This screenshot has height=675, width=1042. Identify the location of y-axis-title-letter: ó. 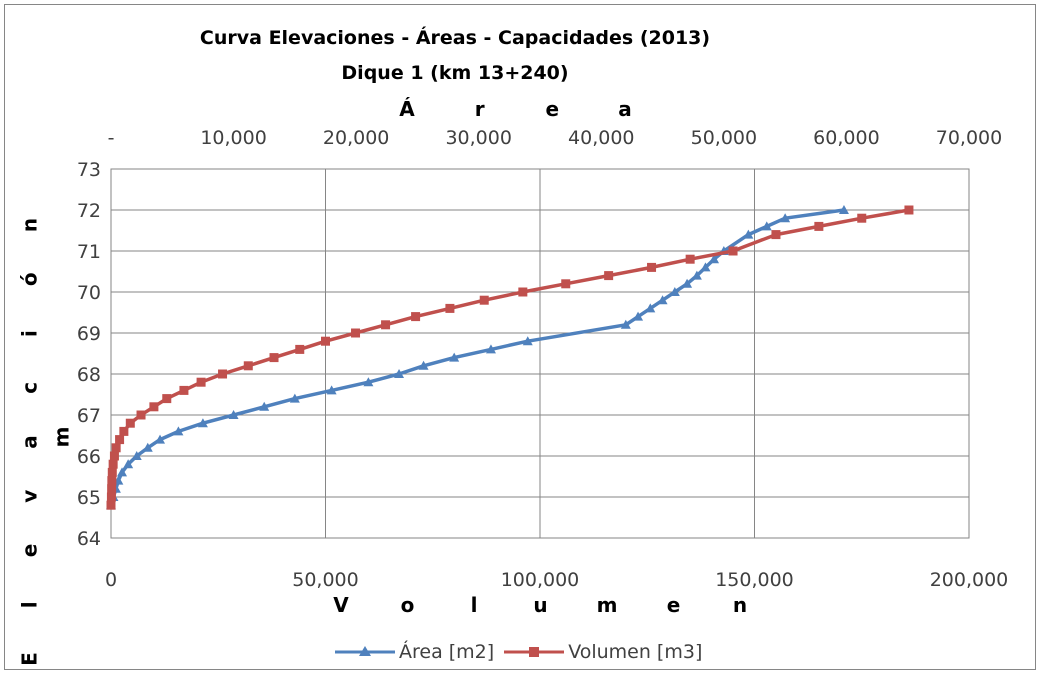
(30, 279).